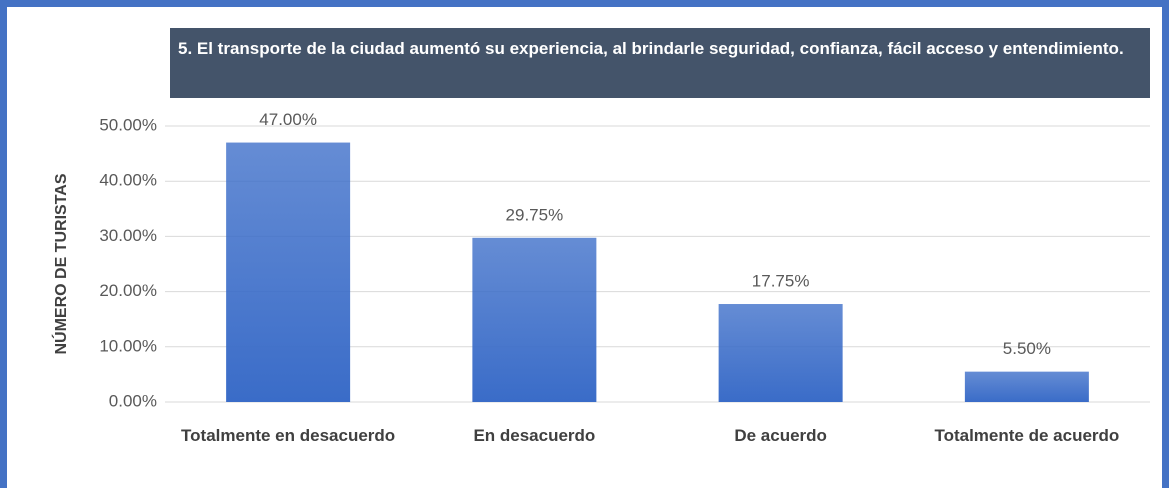 The image size is (1169, 488). Describe the element at coordinates (1027, 348) in the screenshot. I see `value-label: 5.50%` at that location.